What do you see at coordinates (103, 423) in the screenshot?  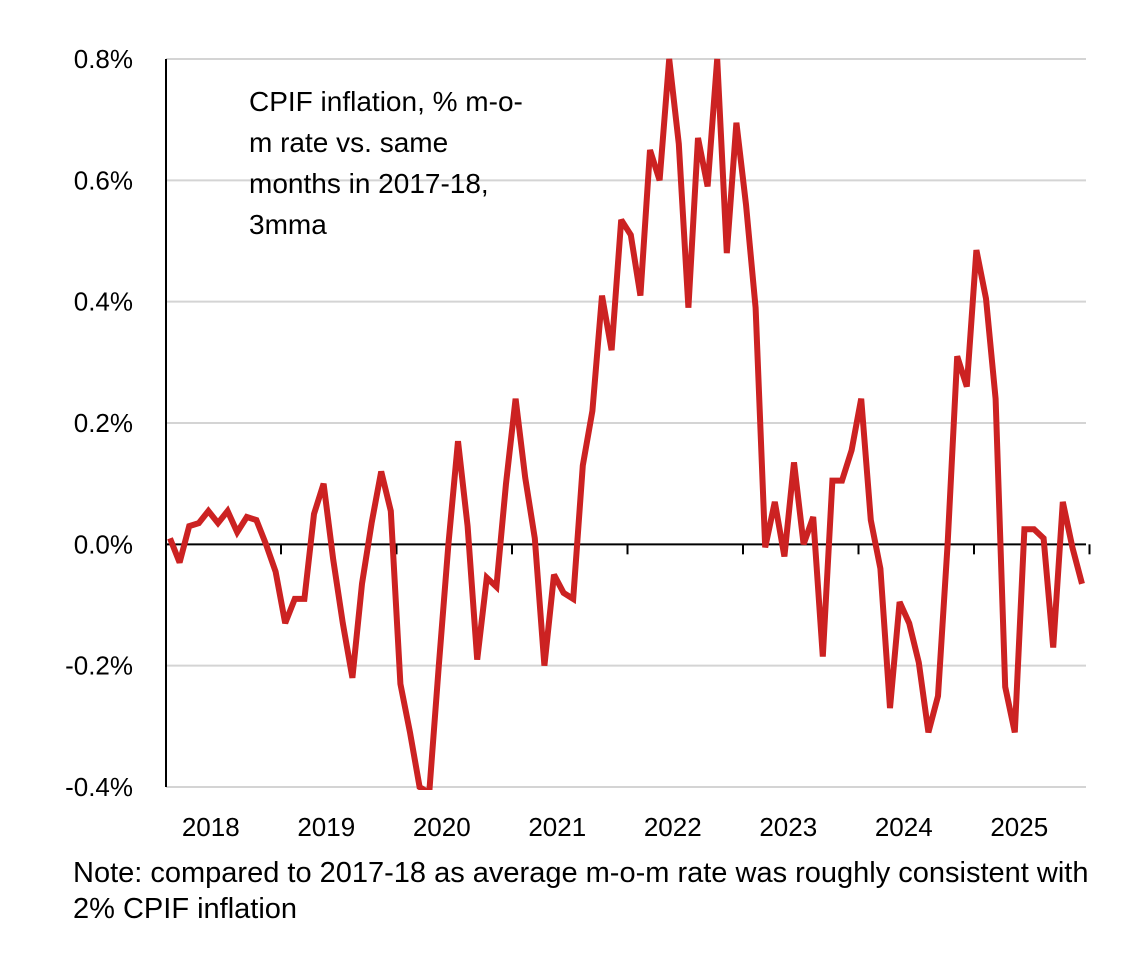 I see `y-tick-label: 0.2%` at bounding box center [103, 423].